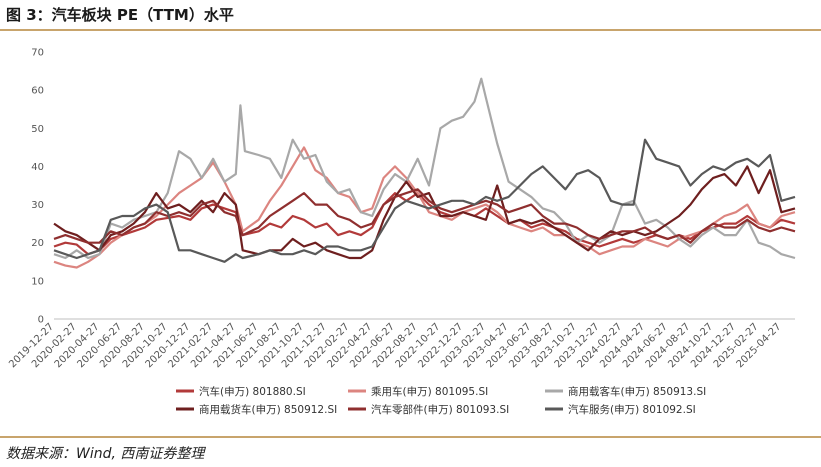 The image size is (821, 467). What do you see at coordinates (37, 167) in the screenshot?
I see `y-tick-label: 40` at bounding box center [37, 167].